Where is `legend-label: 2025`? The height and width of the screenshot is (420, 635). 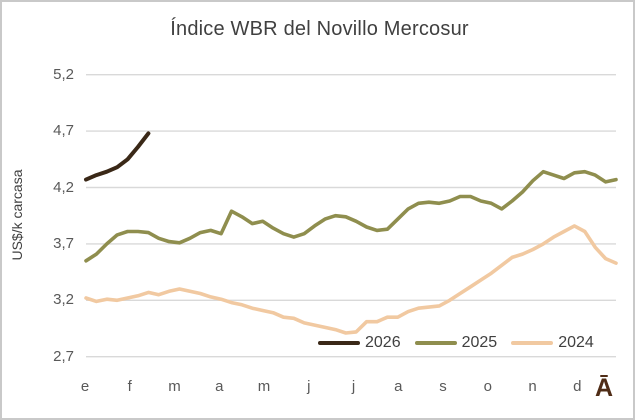
legend-label: 2025 is located at coordinates (479, 342).